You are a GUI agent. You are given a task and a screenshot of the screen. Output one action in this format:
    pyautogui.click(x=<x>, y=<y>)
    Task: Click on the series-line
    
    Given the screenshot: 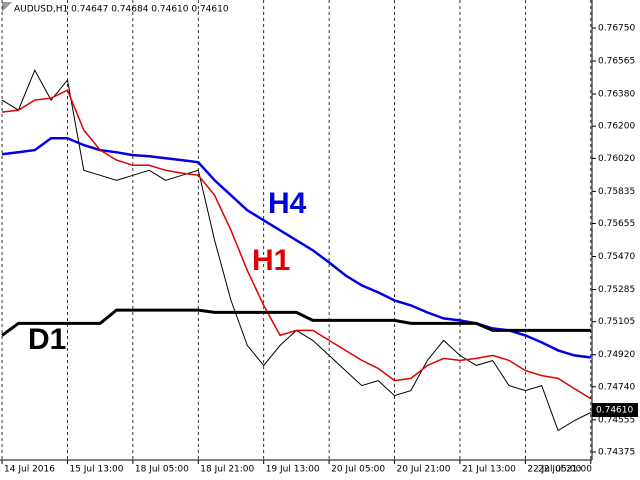 What is the action you would take?
    pyautogui.click(x=296, y=322)
    